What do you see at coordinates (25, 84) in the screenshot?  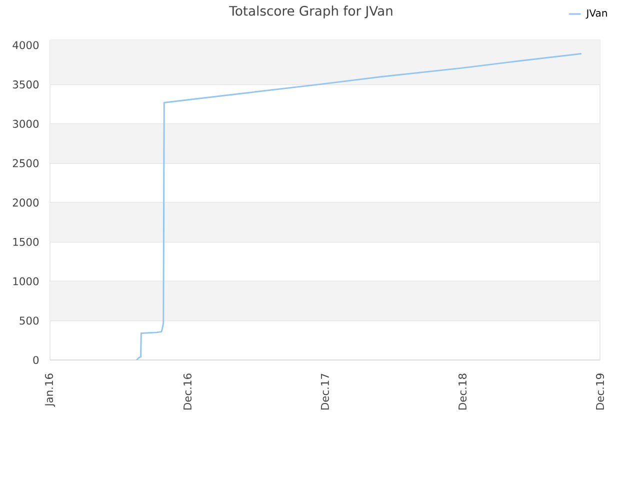 I see `y-tick-label: 3500` at bounding box center [25, 84].